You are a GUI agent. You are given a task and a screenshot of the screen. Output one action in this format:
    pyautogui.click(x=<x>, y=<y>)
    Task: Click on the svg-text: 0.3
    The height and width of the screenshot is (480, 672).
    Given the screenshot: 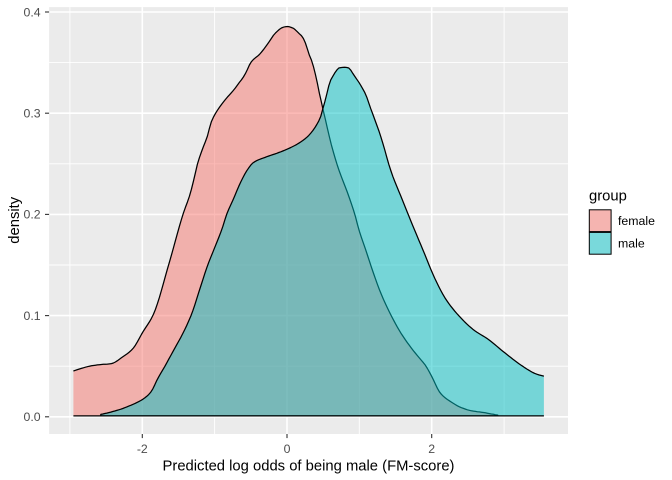 What is the action you would take?
    pyautogui.click(x=31, y=114)
    